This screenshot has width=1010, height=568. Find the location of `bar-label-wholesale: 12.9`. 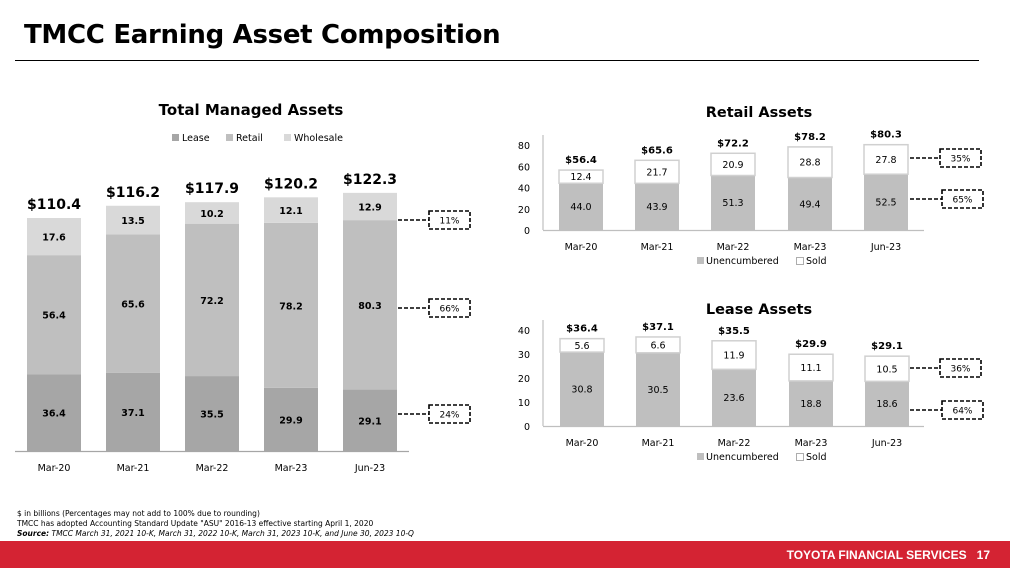

bar-label-wholesale: 12.9 is located at coordinates (369, 207).